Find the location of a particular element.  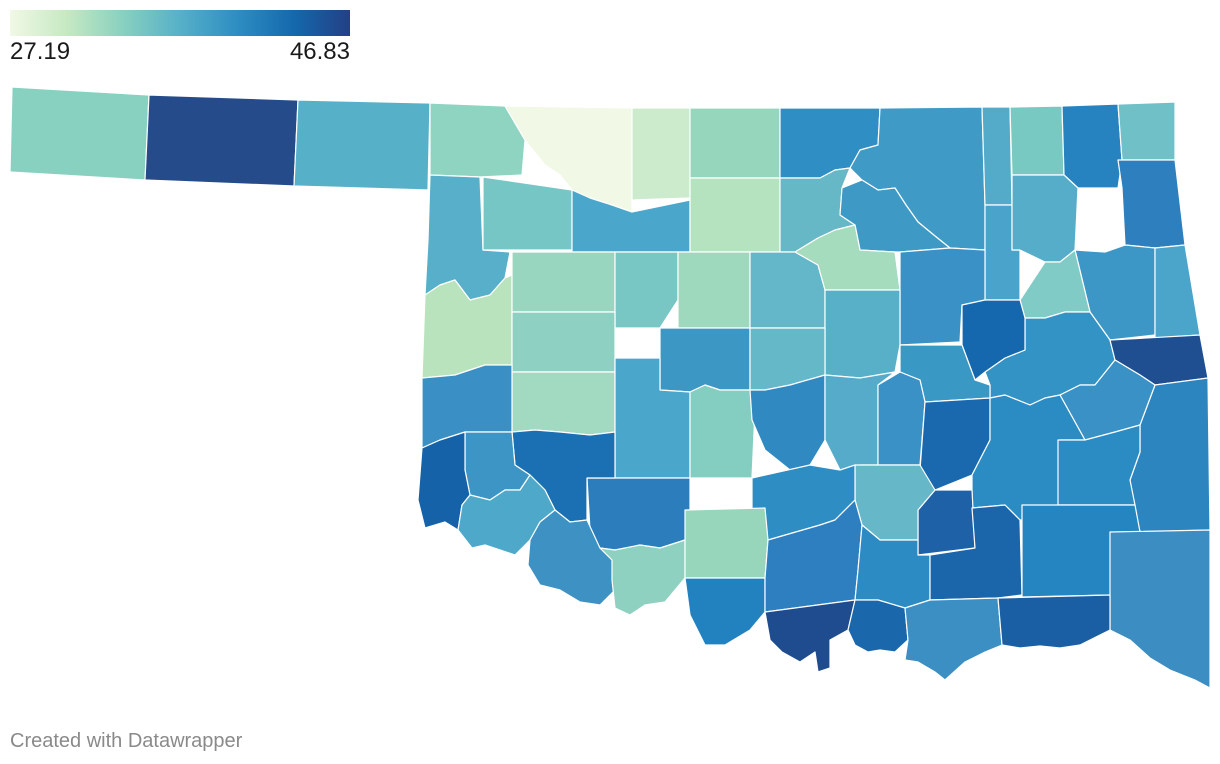

legend-max-label: 46.83 is located at coordinates (319, 51).